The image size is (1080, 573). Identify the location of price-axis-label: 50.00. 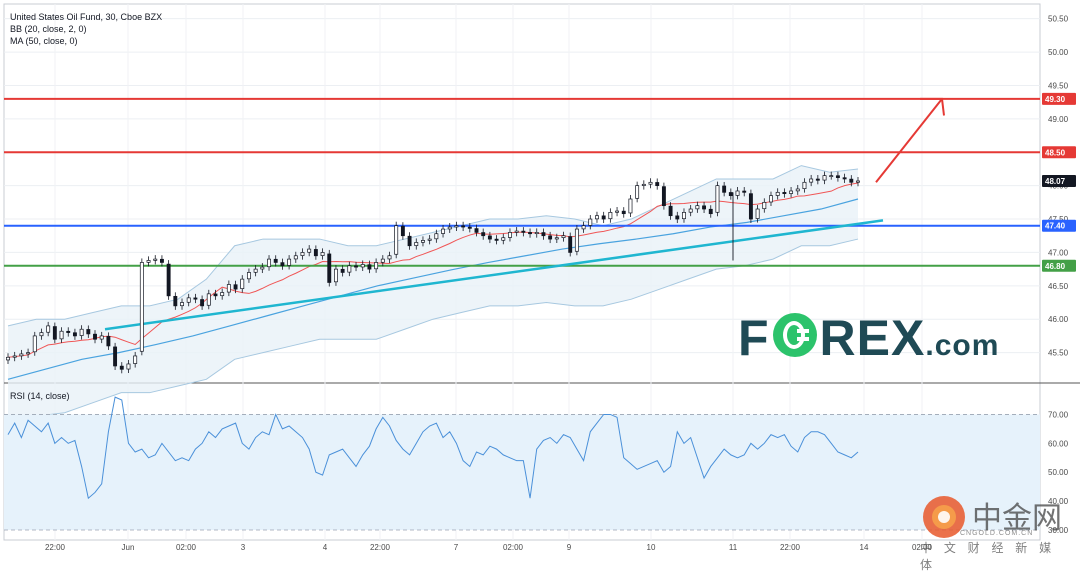
(1058, 52).